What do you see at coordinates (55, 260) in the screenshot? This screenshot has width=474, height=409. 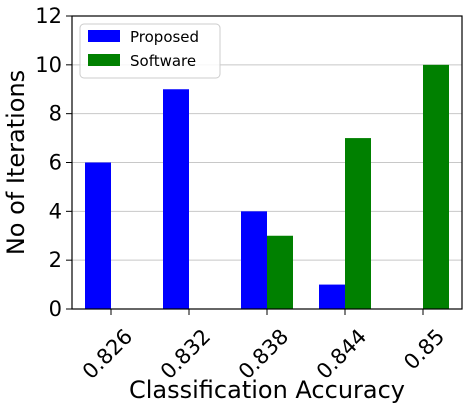 I see `y-tick-label: 2` at bounding box center [55, 260].